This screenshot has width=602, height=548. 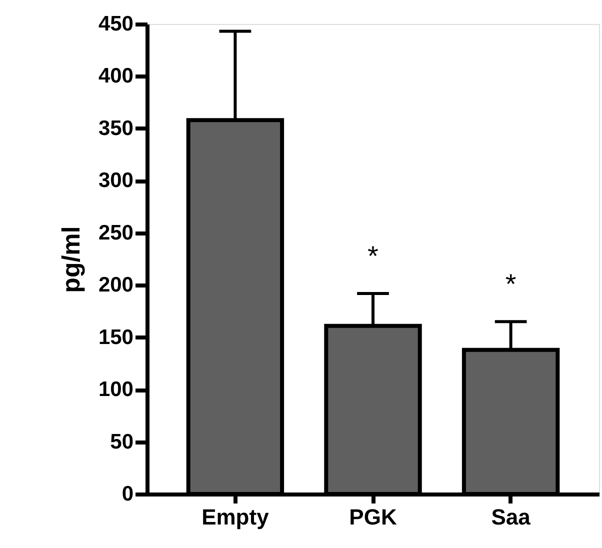 I want to click on y-tick-label: 0, so click(x=128, y=494).